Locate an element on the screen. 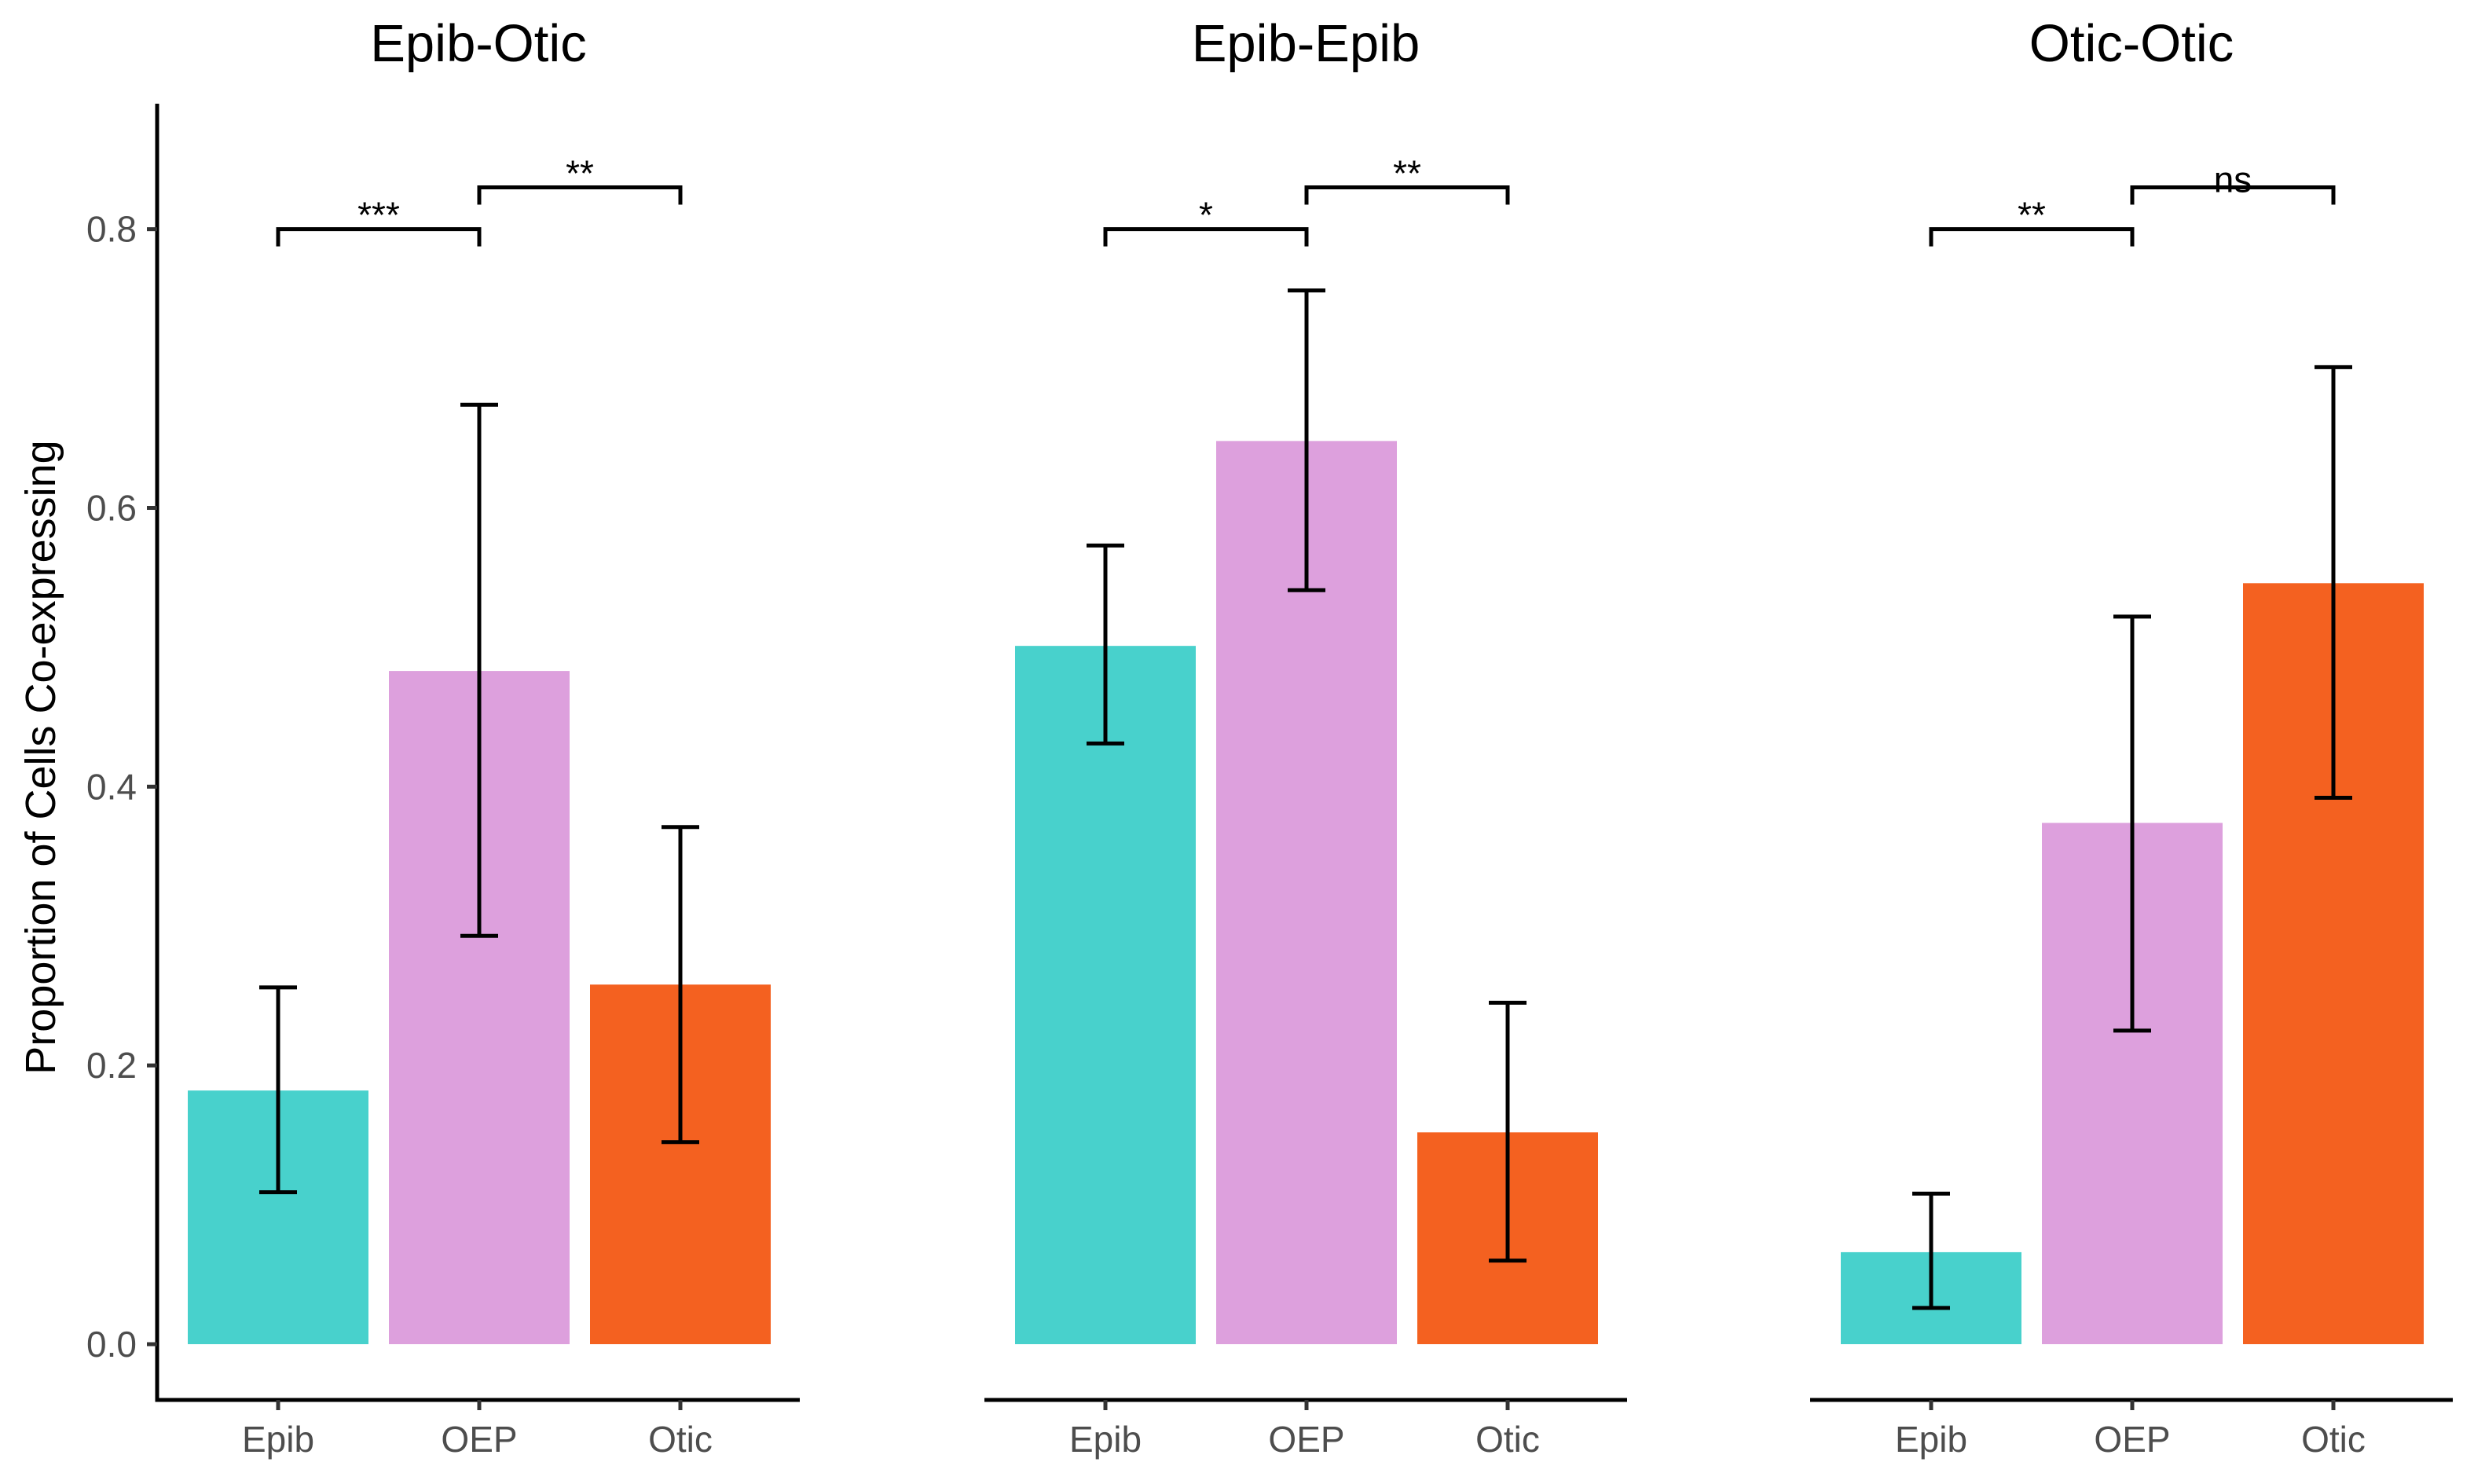 Image resolution: width=2474 pixels, height=1484 pixels. y-tick-label: 0.2 is located at coordinates (111, 1065).